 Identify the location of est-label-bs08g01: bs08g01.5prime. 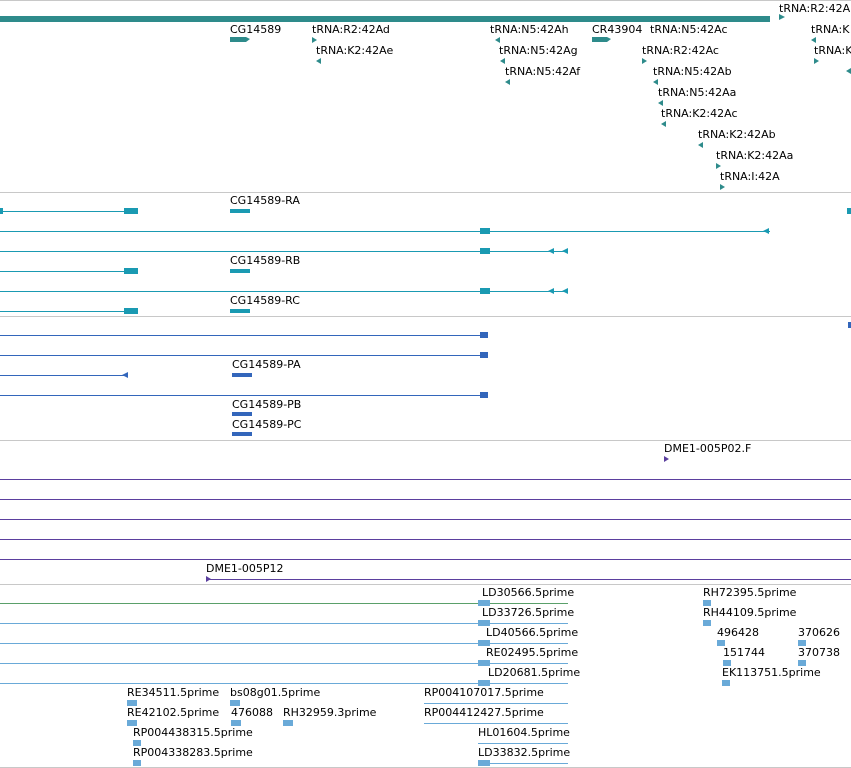
(275, 692).